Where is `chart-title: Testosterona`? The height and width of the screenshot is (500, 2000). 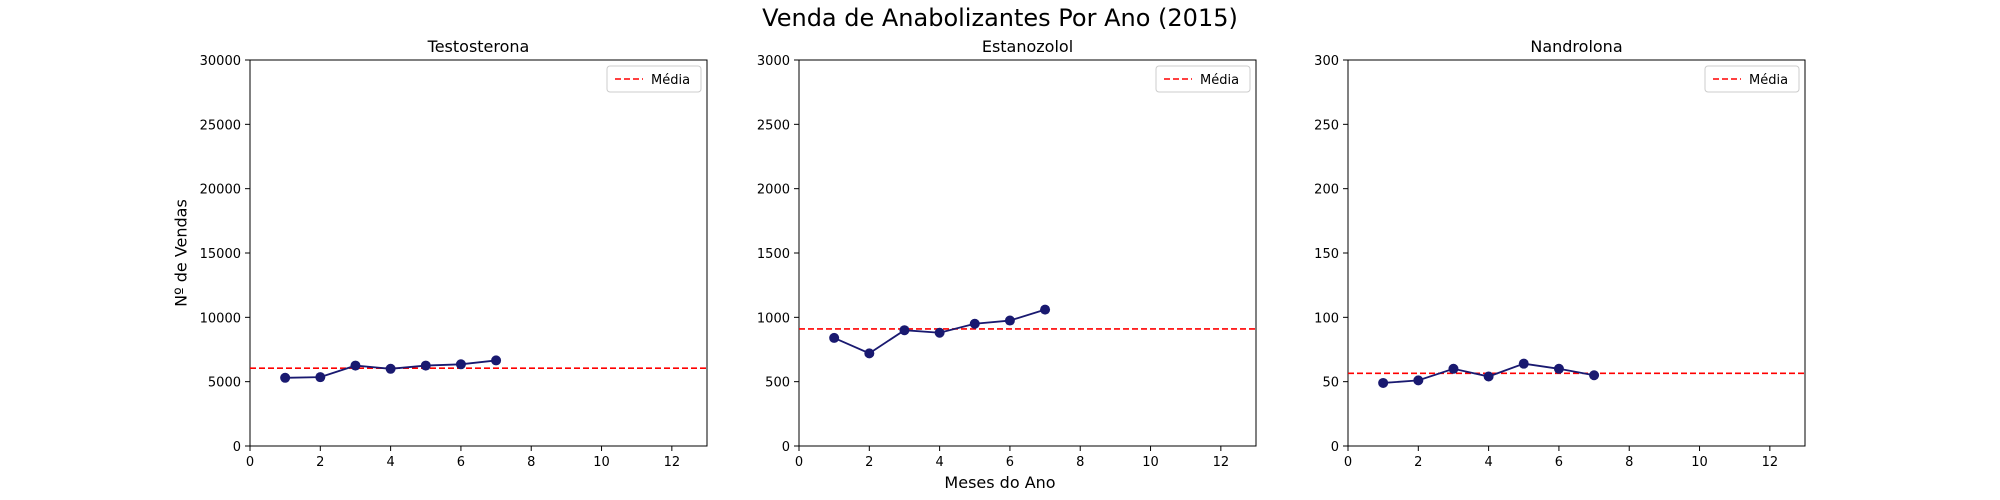 chart-title: Testosterona is located at coordinates (478, 46).